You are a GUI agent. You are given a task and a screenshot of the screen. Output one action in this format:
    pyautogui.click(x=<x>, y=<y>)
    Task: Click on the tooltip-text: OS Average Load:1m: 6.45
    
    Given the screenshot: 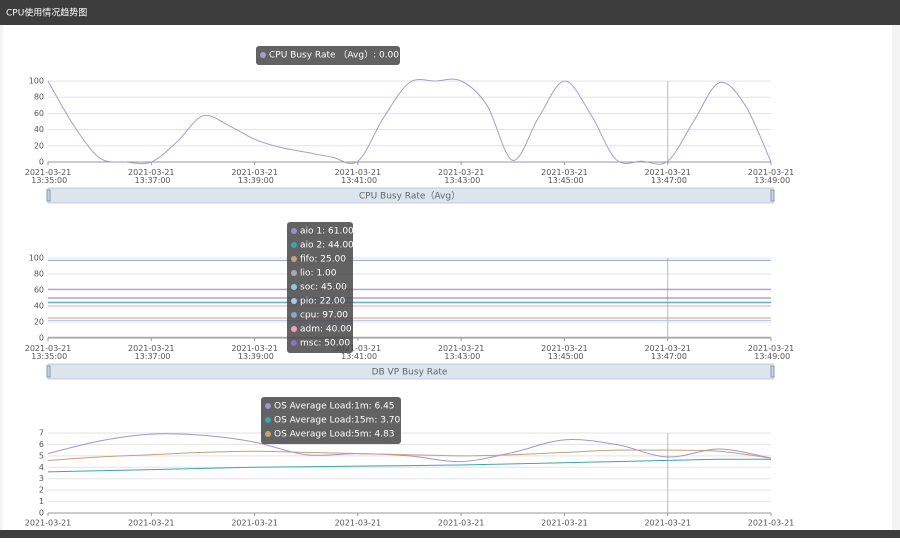 What is the action you would take?
    pyautogui.click(x=334, y=407)
    